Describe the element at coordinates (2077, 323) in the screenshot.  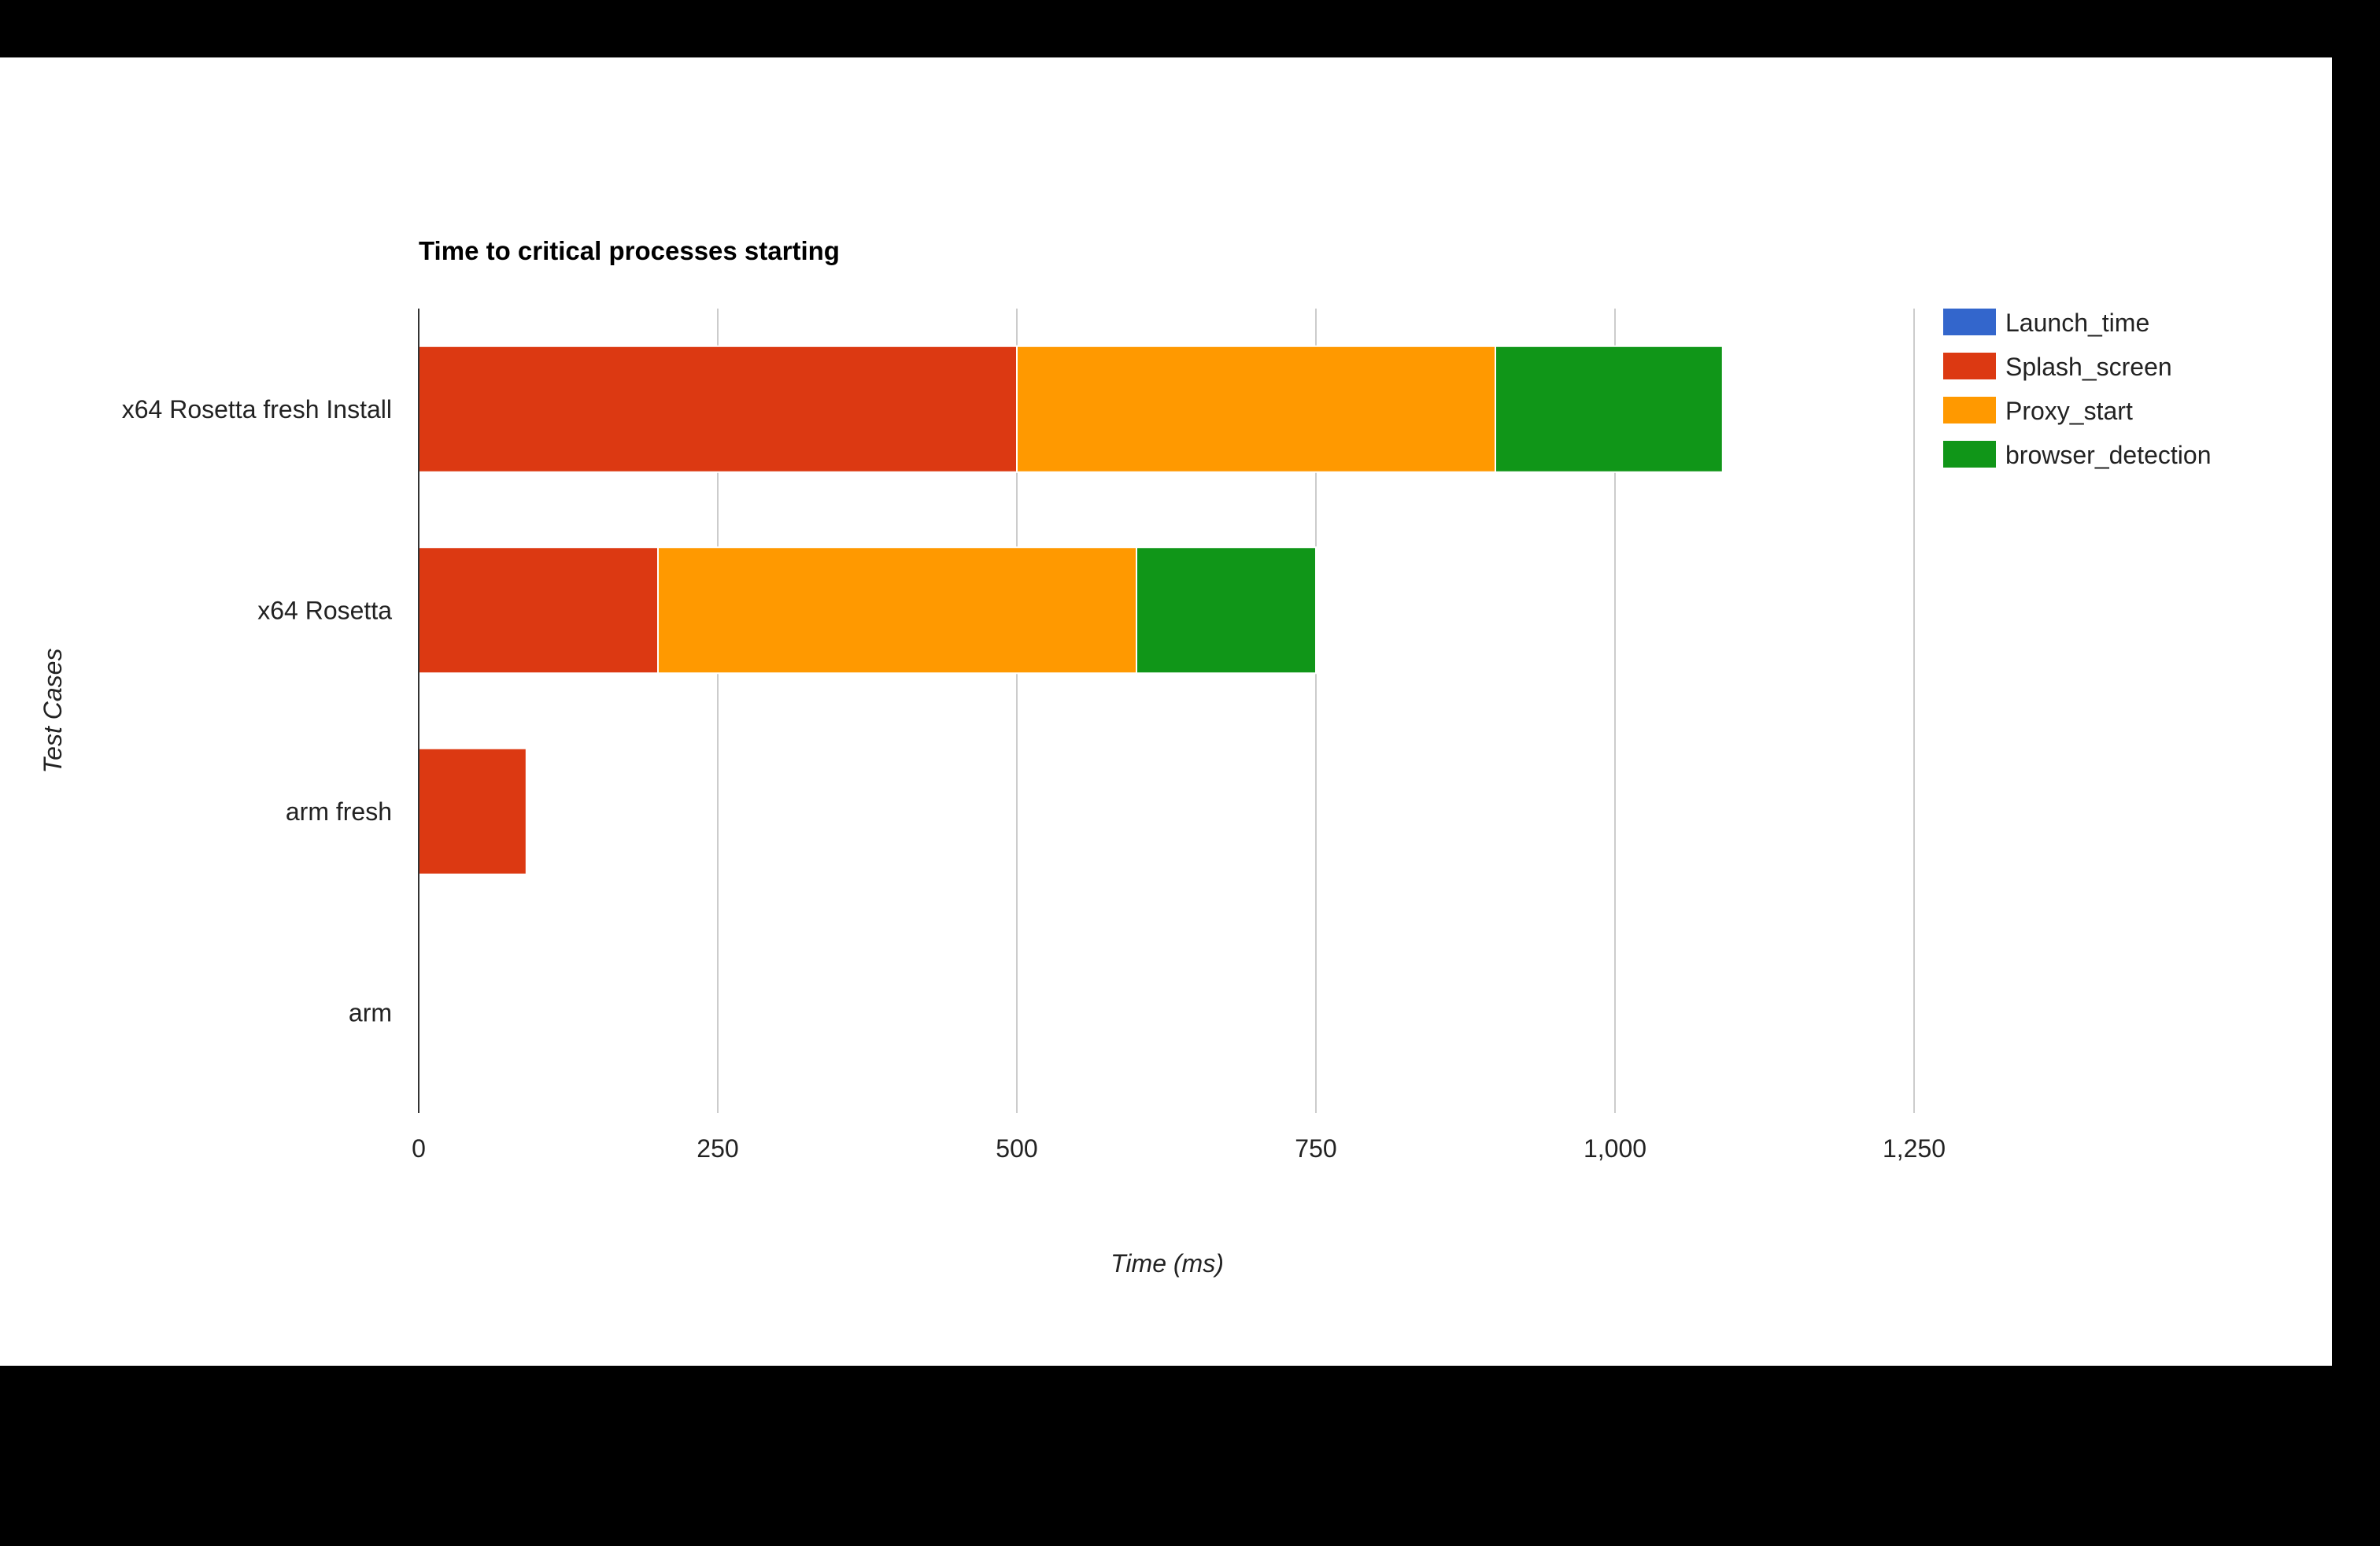
I see `legend-label: Launch_time` at that location.